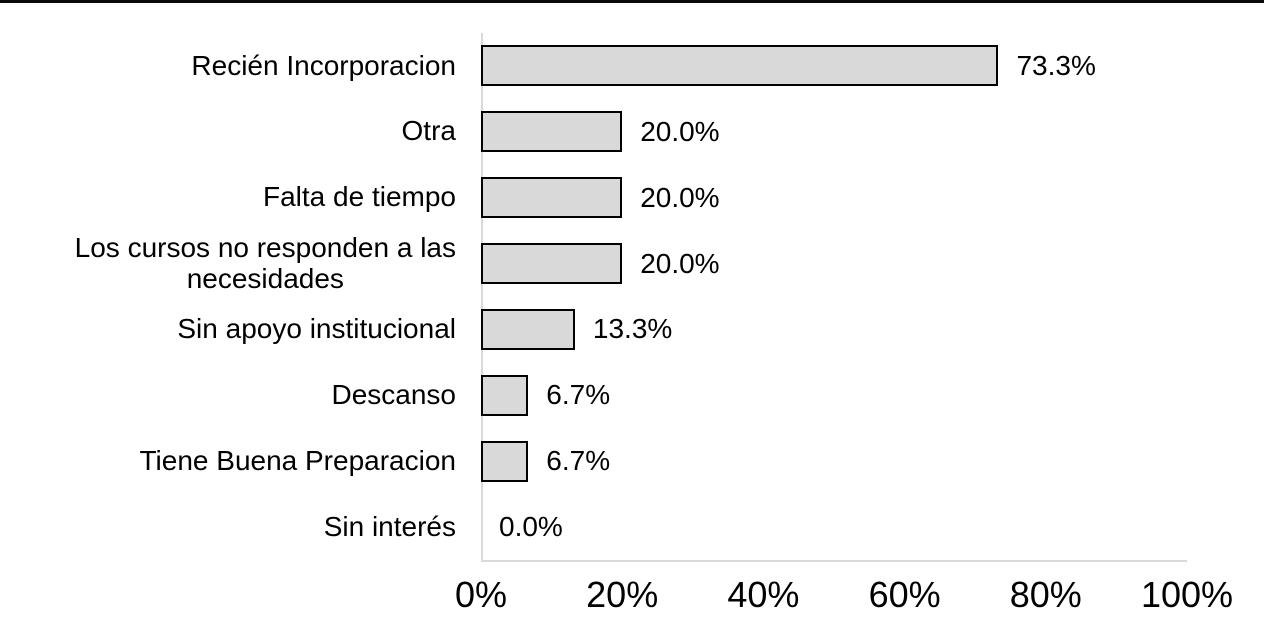 This screenshot has height=627, width=1264. Describe the element at coordinates (632, 329) in the screenshot. I see `value-label: 13.3%` at that location.